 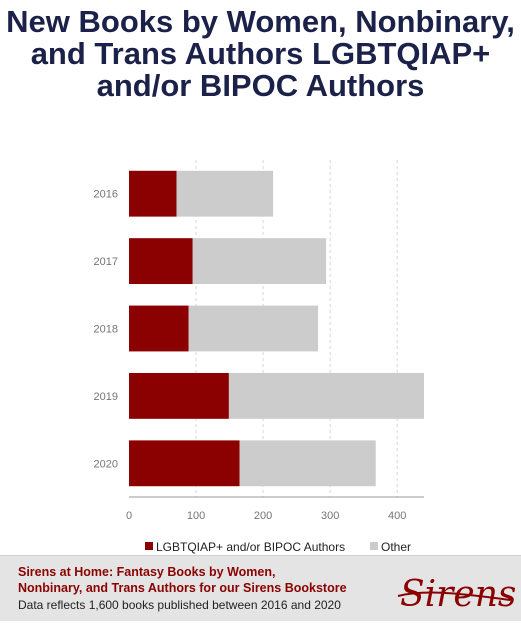 What do you see at coordinates (250, 547) in the screenshot?
I see `legend-label-lgbtqiap-bipoc: LGBTQIAP+ and/or BIPOC Authors` at bounding box center [250, 547].